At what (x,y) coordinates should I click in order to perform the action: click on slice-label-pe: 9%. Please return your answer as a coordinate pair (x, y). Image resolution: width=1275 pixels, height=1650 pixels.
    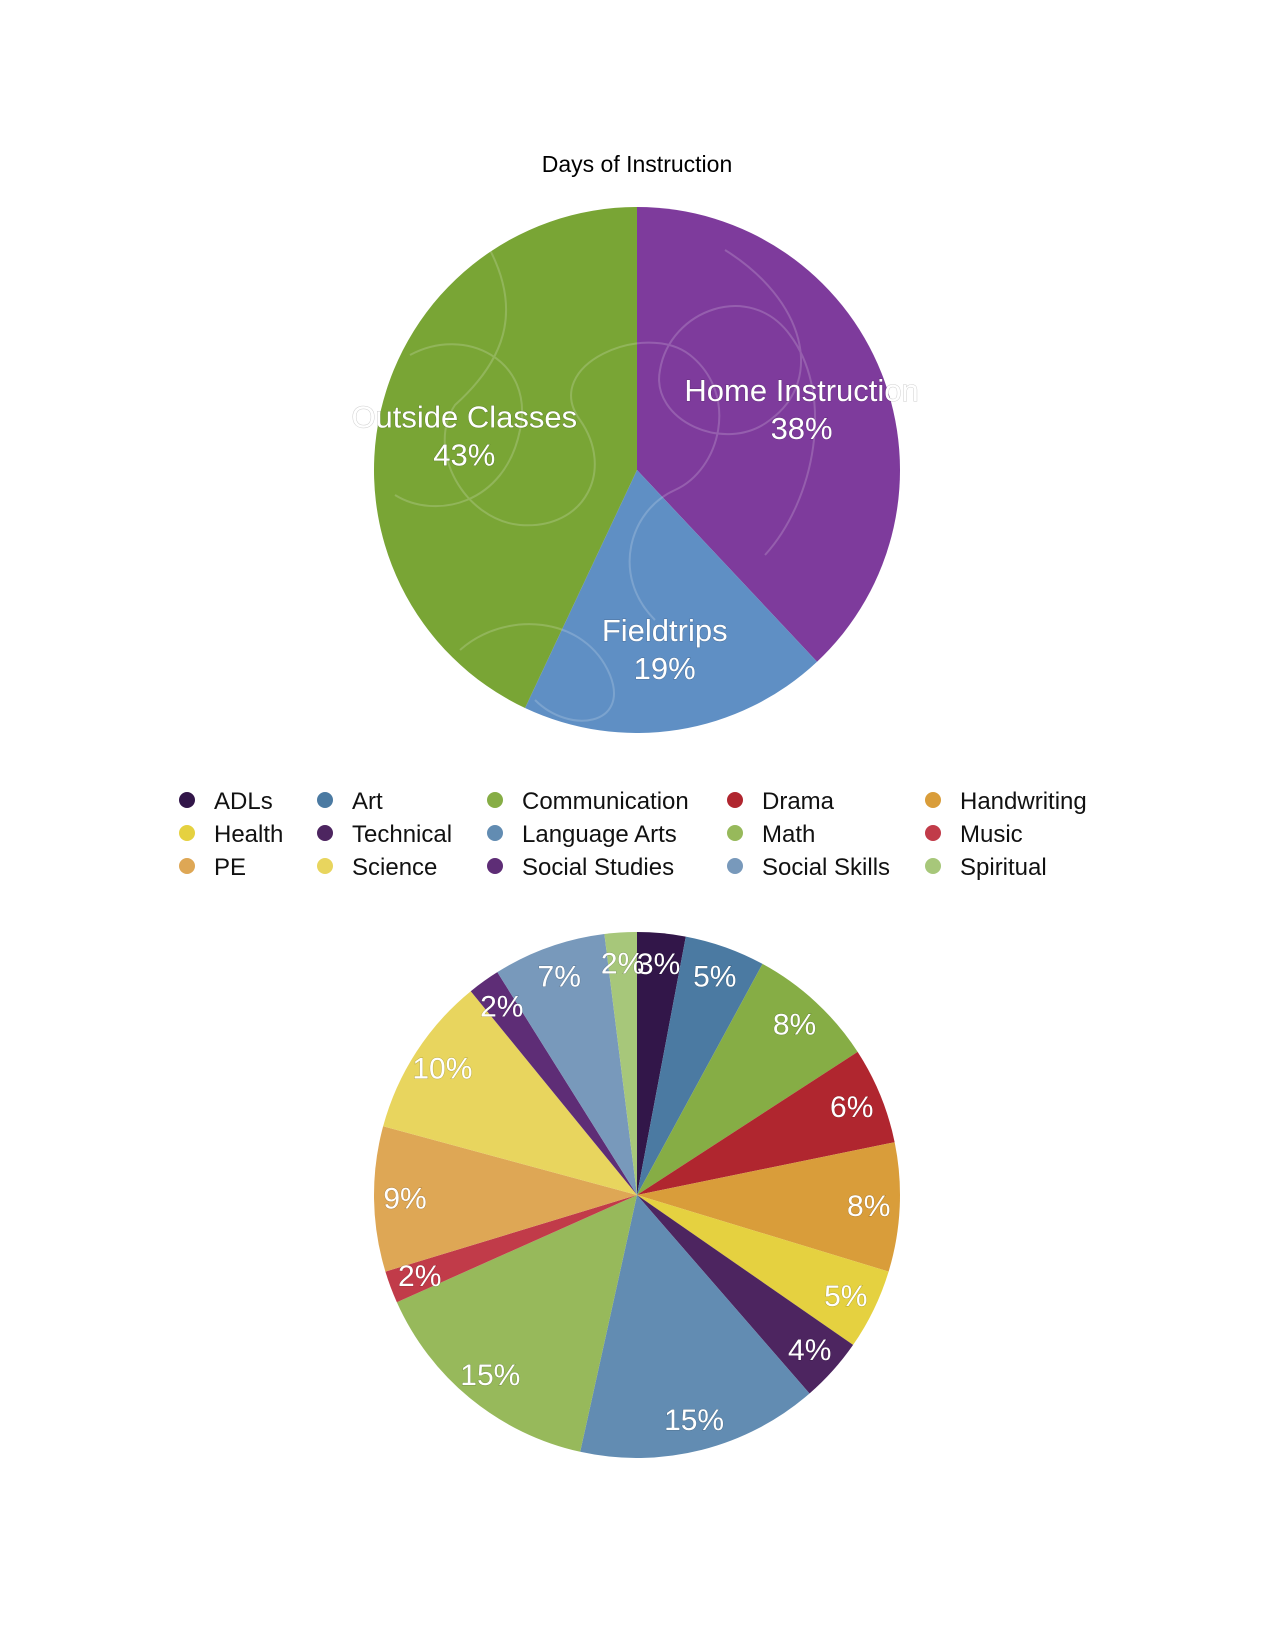
    Looking at the image, I should click on (404, 1199).